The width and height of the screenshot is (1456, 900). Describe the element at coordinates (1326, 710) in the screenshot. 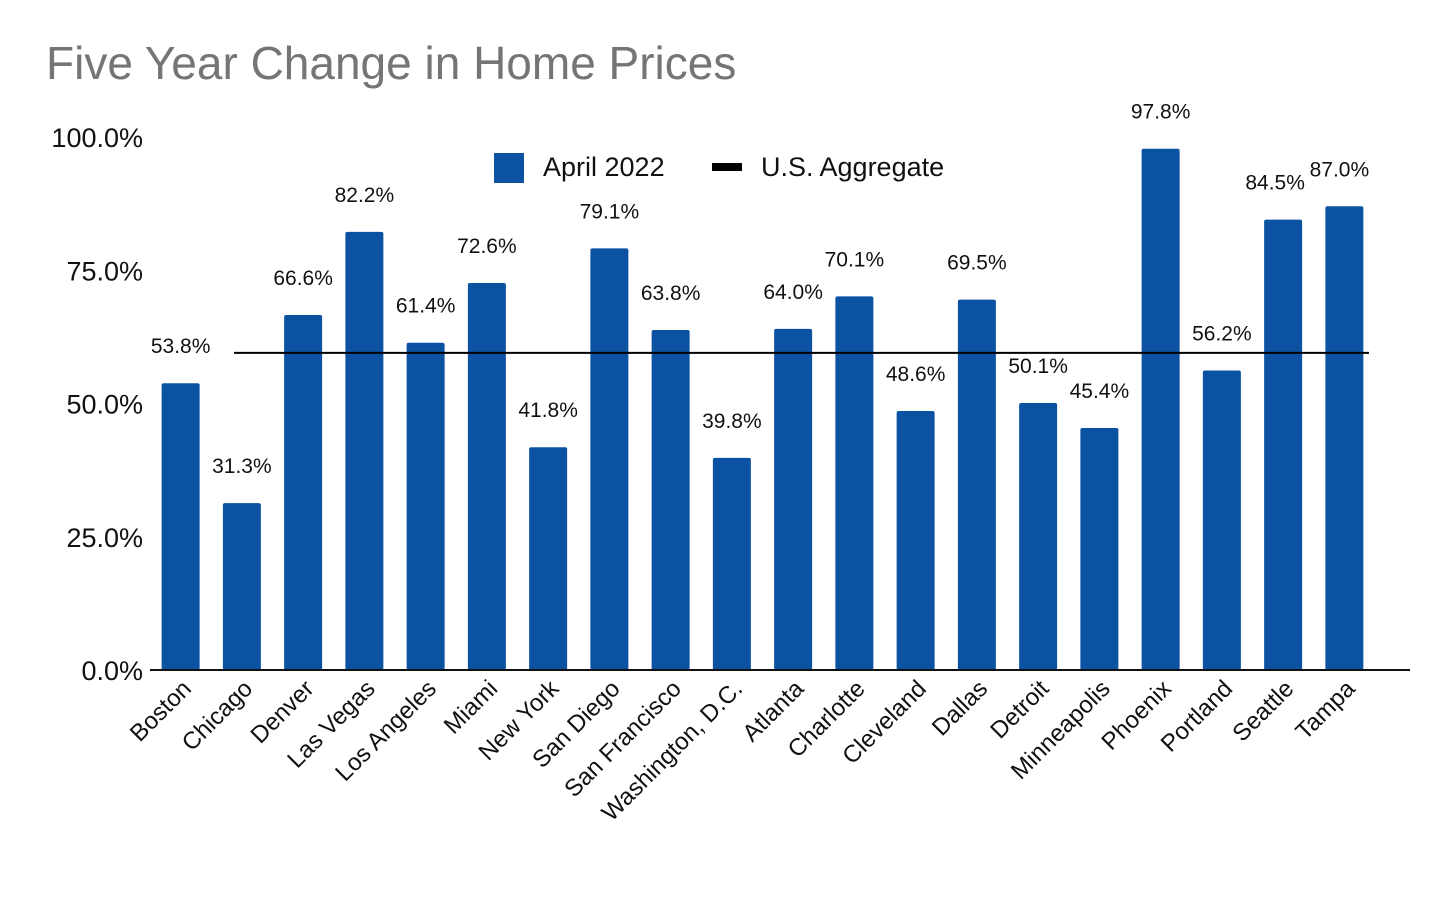

I see `x-tick-label-tampa: Tampa` at that location.